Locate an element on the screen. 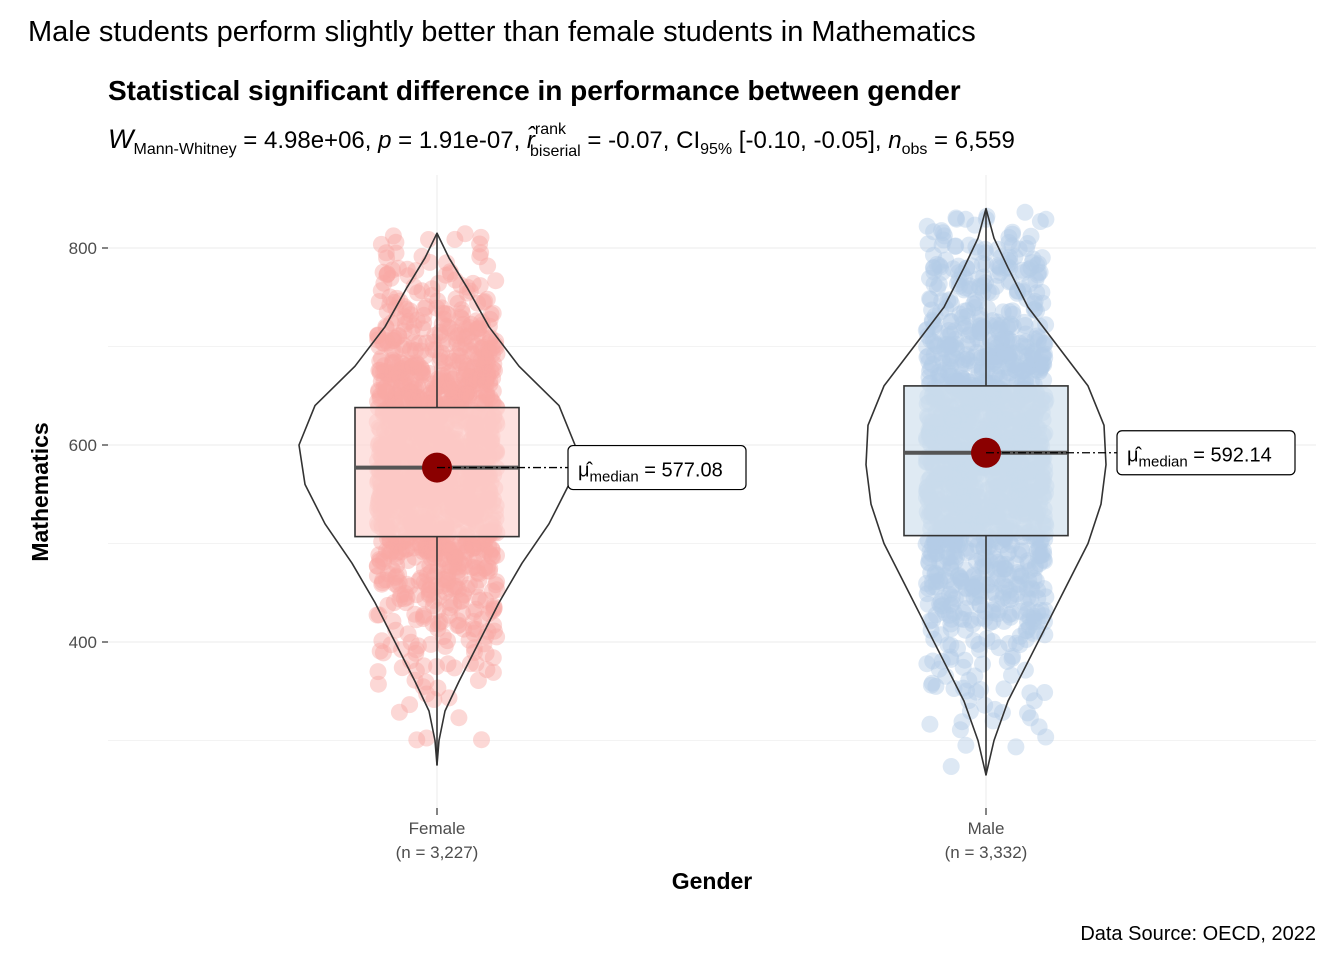 The image size is (1344, 965). x-axis-title: Gender is located at coordinates (712, 881).